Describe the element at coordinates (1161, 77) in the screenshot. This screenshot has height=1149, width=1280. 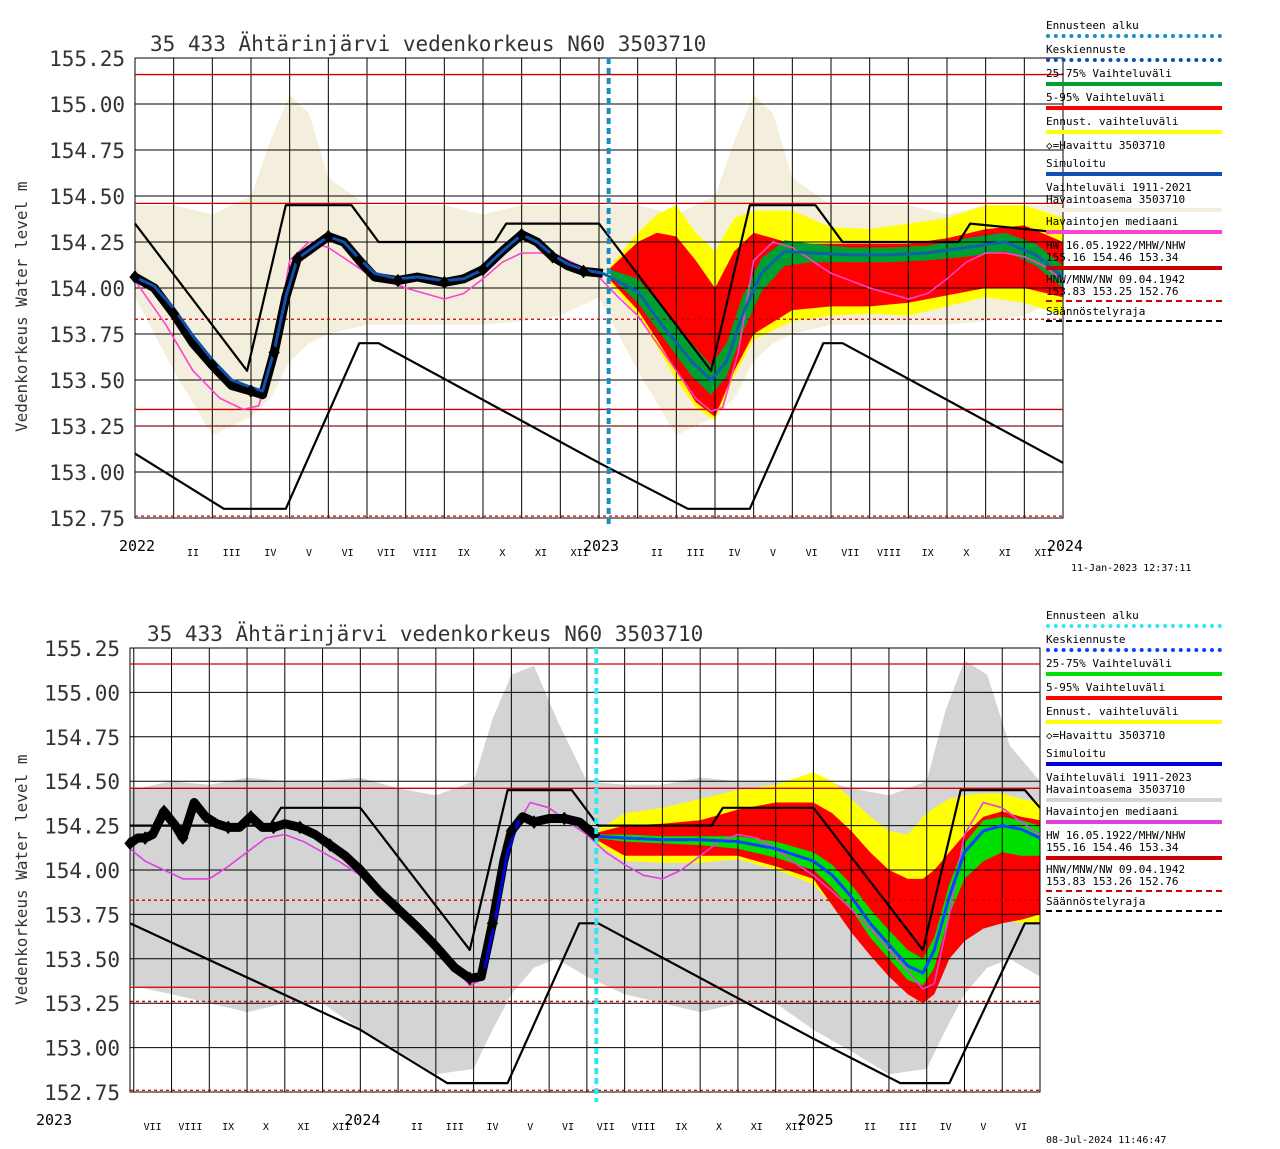
I see `legend-item: 25-75% Vaihteluväli` at that location.